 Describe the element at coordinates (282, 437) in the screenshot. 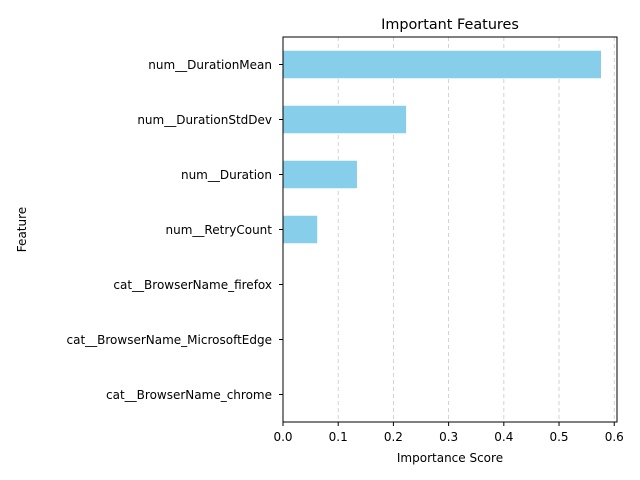

I see `x-tick-label: 0.0` at that location.